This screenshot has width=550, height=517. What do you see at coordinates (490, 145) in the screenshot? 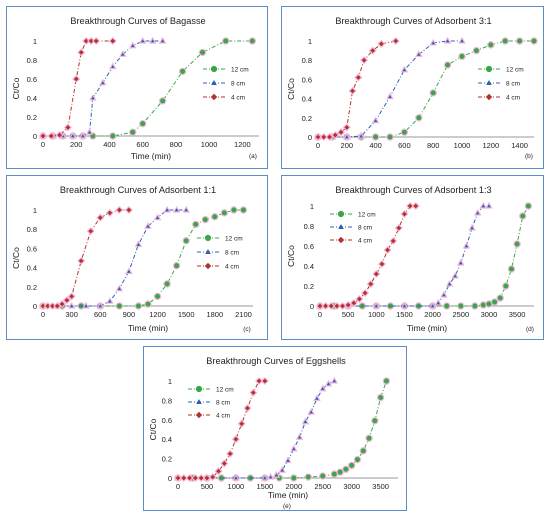
I see `x-tick-label: 1200` at bounding box center [490, 145].